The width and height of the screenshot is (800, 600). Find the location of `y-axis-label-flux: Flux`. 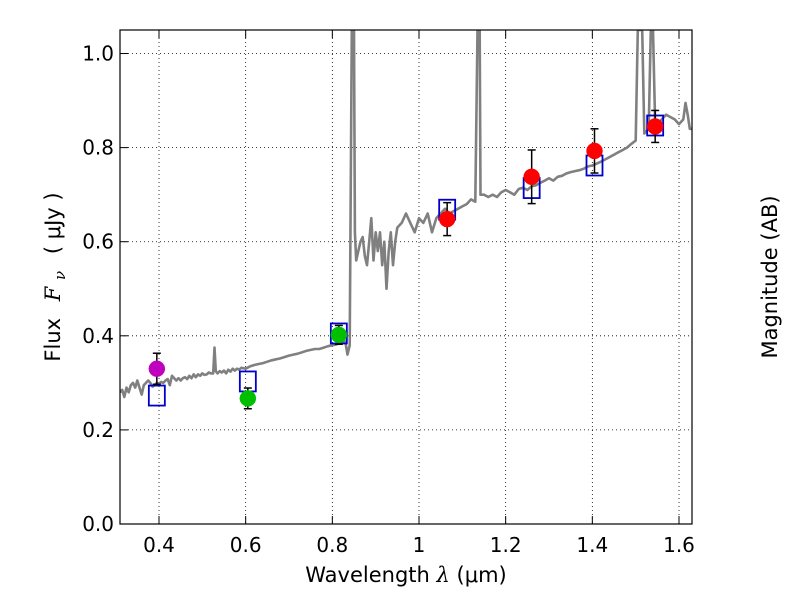

y-axis-label-flux: Flux is located at coordinates (53, 340).